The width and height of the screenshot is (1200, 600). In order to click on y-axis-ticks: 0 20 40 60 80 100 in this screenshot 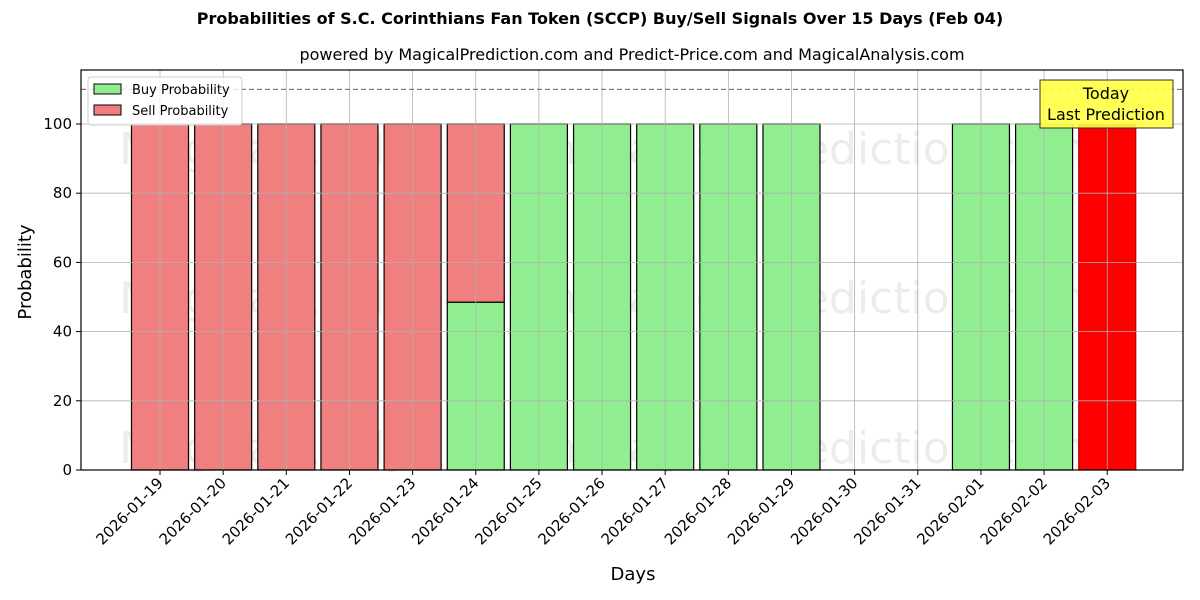, I will do `click(62, 297)`.